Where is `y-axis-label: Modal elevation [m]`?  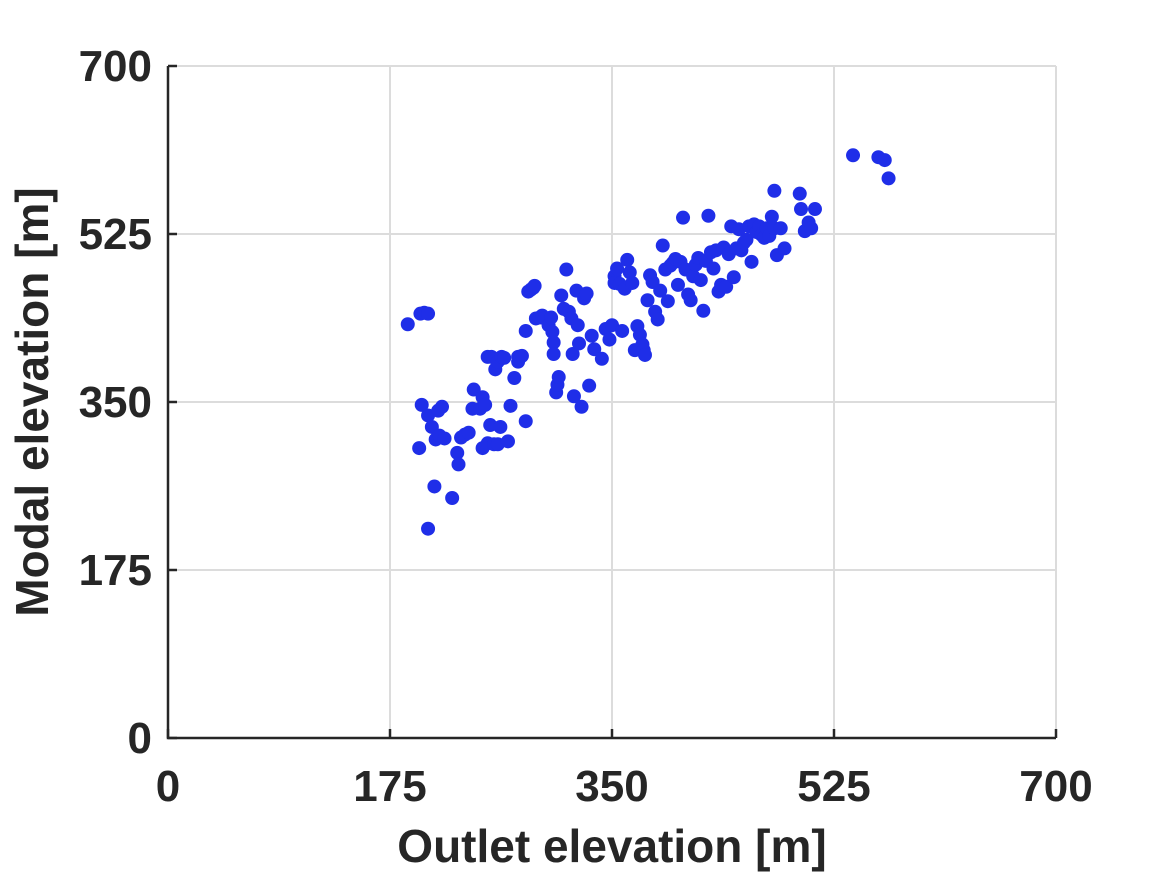
y-axis-label: Modal elevation [m] is located at coordinates (32, 401).